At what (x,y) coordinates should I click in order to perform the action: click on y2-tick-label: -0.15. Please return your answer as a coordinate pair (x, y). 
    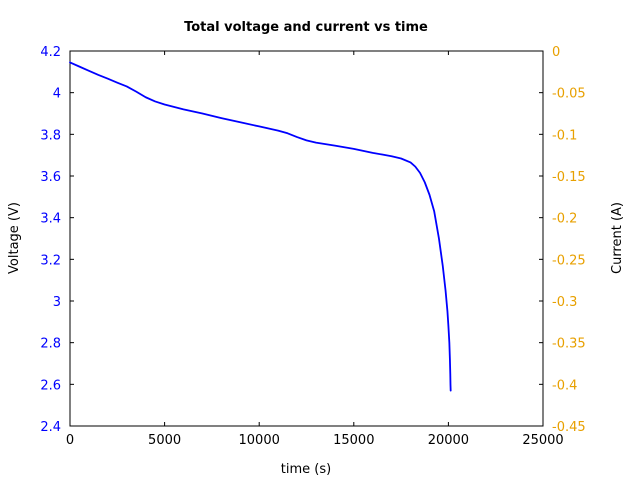
    Looking at the image, I should click on (569, 177).